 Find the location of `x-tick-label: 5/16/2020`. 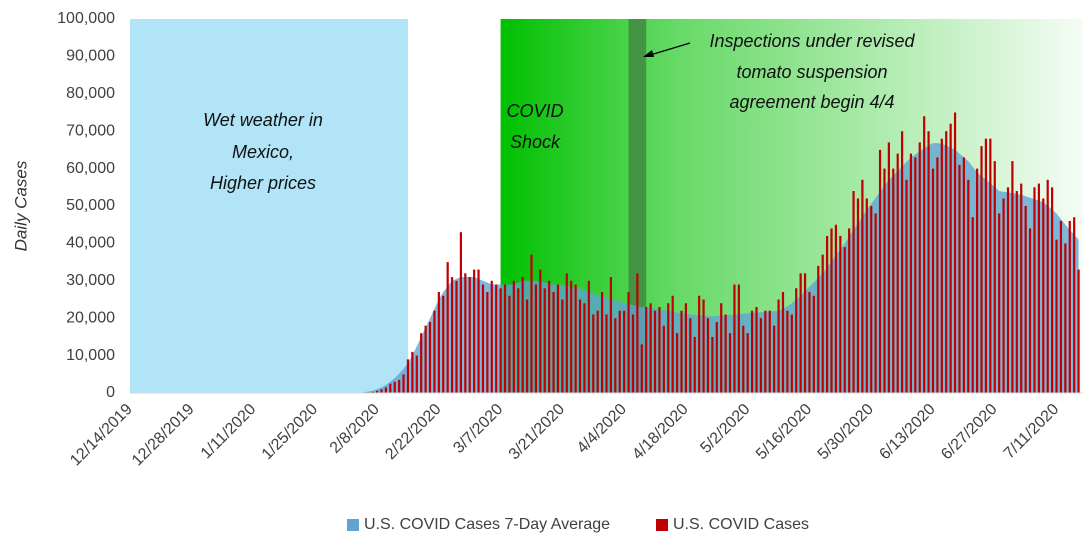

x-tick-label: 5/16/2020 is located at coordinates (784, 432).